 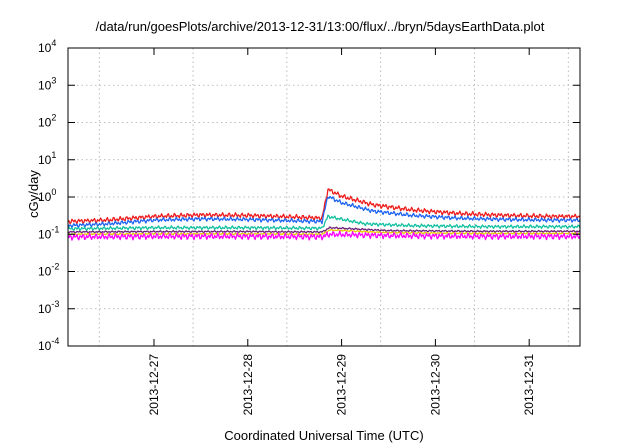 What do you see at coordinates (342, 385) in the screenshot?
I see `x-tick-label: 2013-12-29` at bounding box center [342, 385].